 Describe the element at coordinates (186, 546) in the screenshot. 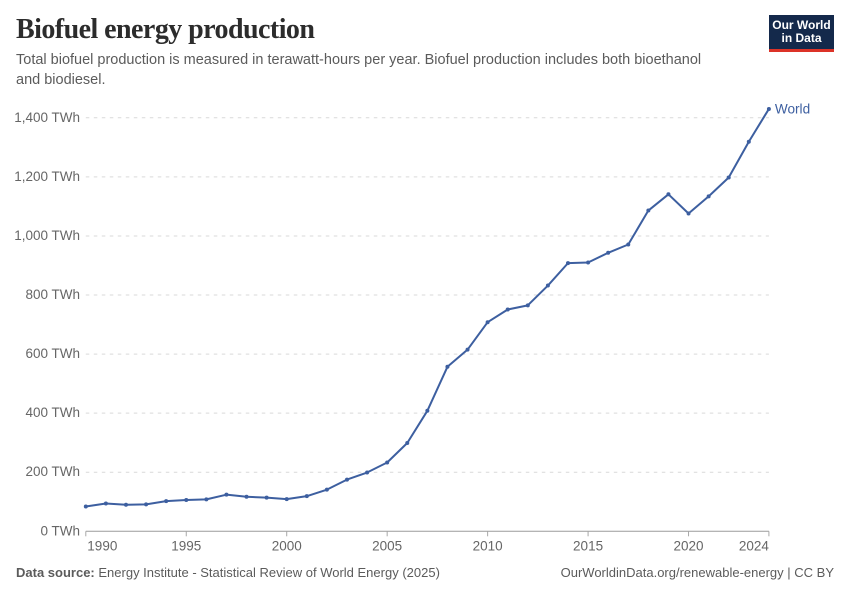

I see `x-tick-label: 1995` at that location.